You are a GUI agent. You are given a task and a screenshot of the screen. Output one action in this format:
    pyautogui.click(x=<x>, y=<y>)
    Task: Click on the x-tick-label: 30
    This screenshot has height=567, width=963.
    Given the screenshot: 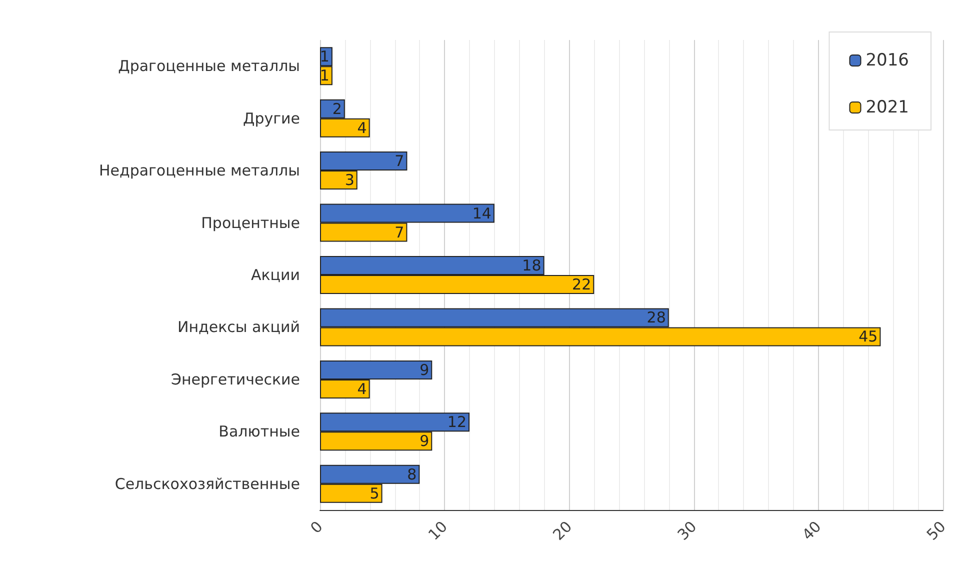 What is the action you would take?
    pyautogui.click(x=687, y=531)
    